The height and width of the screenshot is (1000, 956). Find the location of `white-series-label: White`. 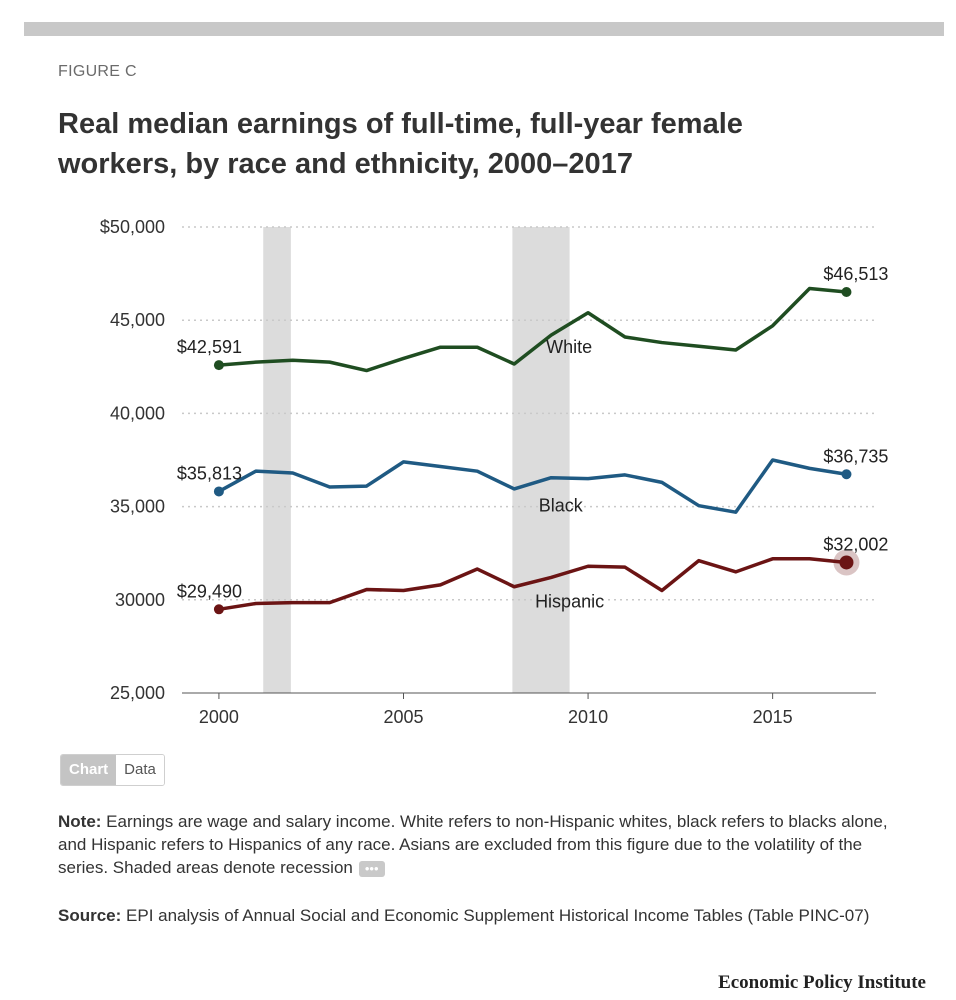

white-series-label: White is located at coordinates (569, 347).